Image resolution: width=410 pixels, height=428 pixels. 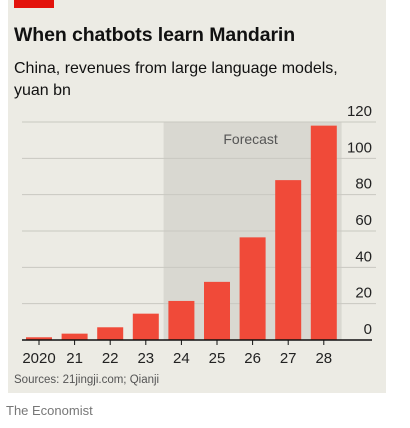 I want to click on x-tick-label: 22, so click(x=110, y=358).